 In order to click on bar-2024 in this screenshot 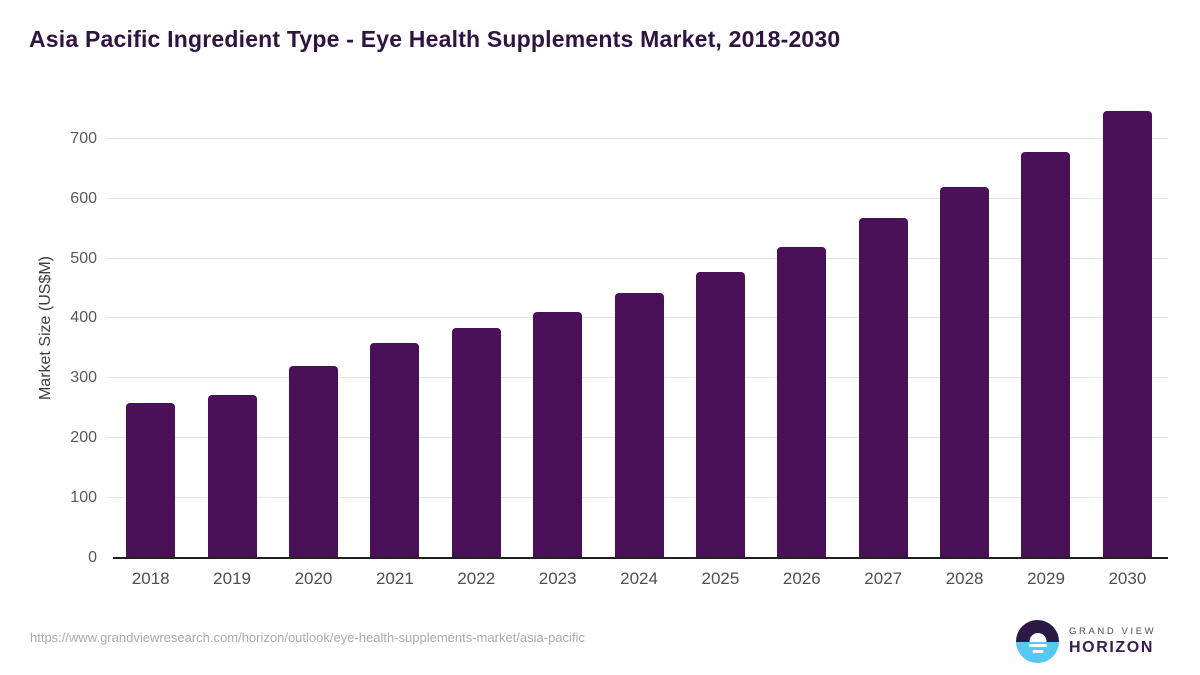, I will do `click(639, 425)`.